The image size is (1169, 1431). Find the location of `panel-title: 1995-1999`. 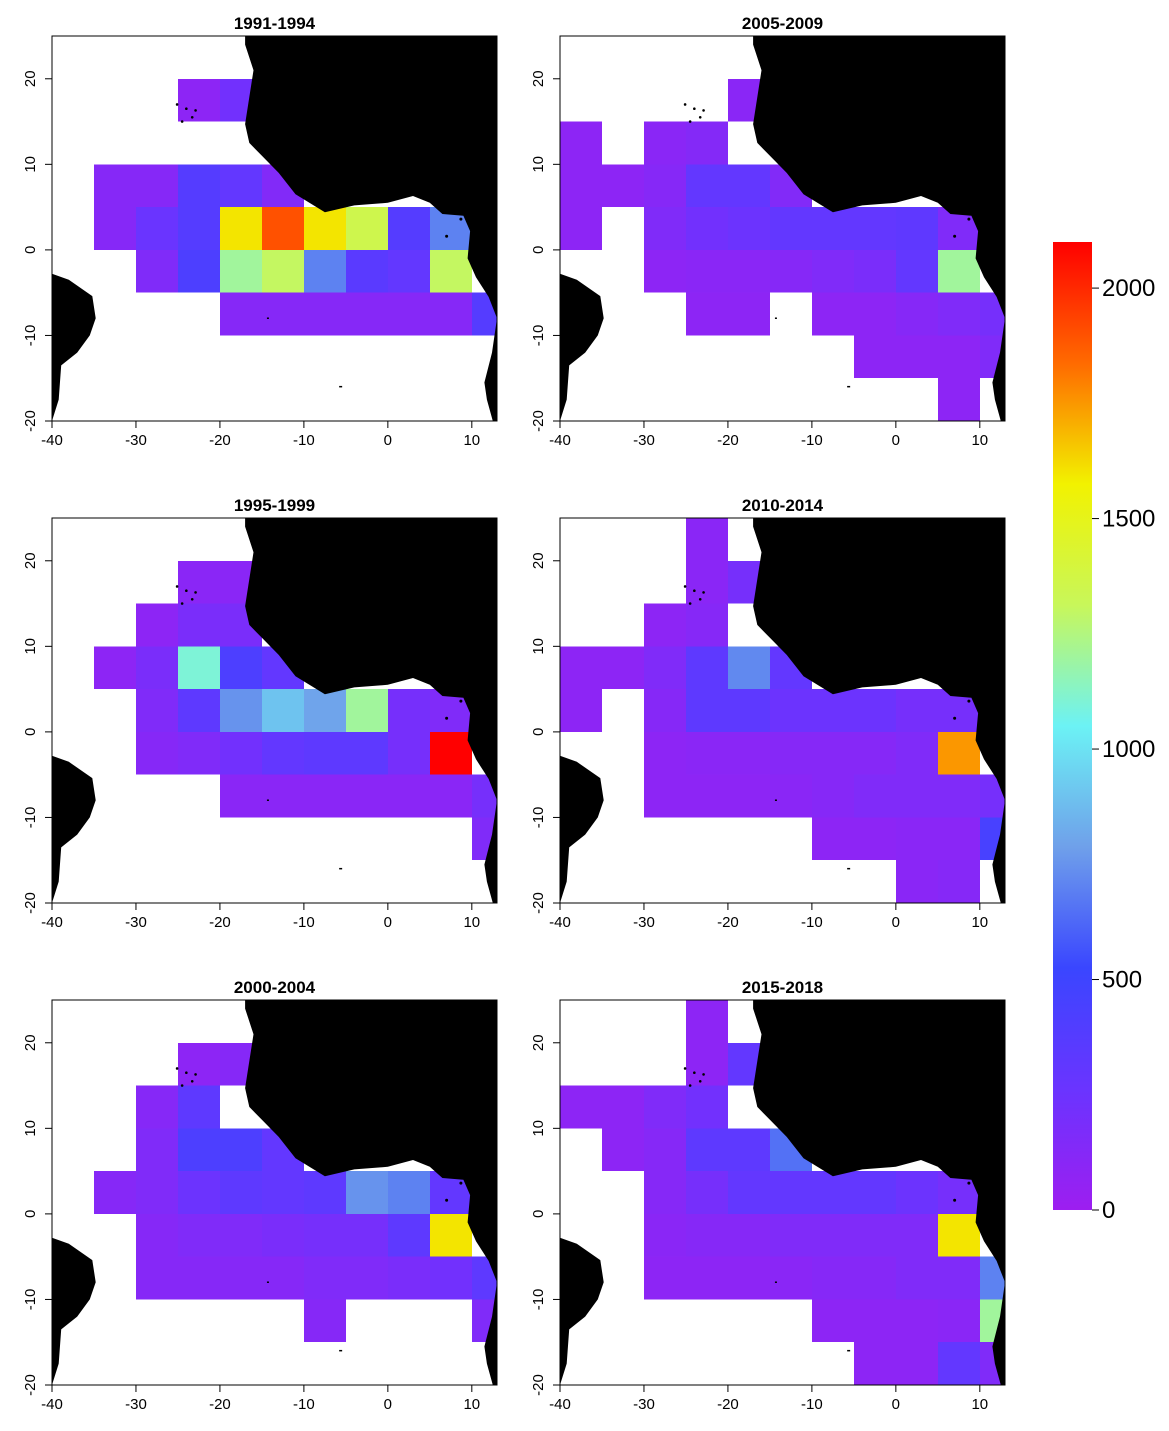

panel-title: 1995-1999 is located at coordinates (274, 505).